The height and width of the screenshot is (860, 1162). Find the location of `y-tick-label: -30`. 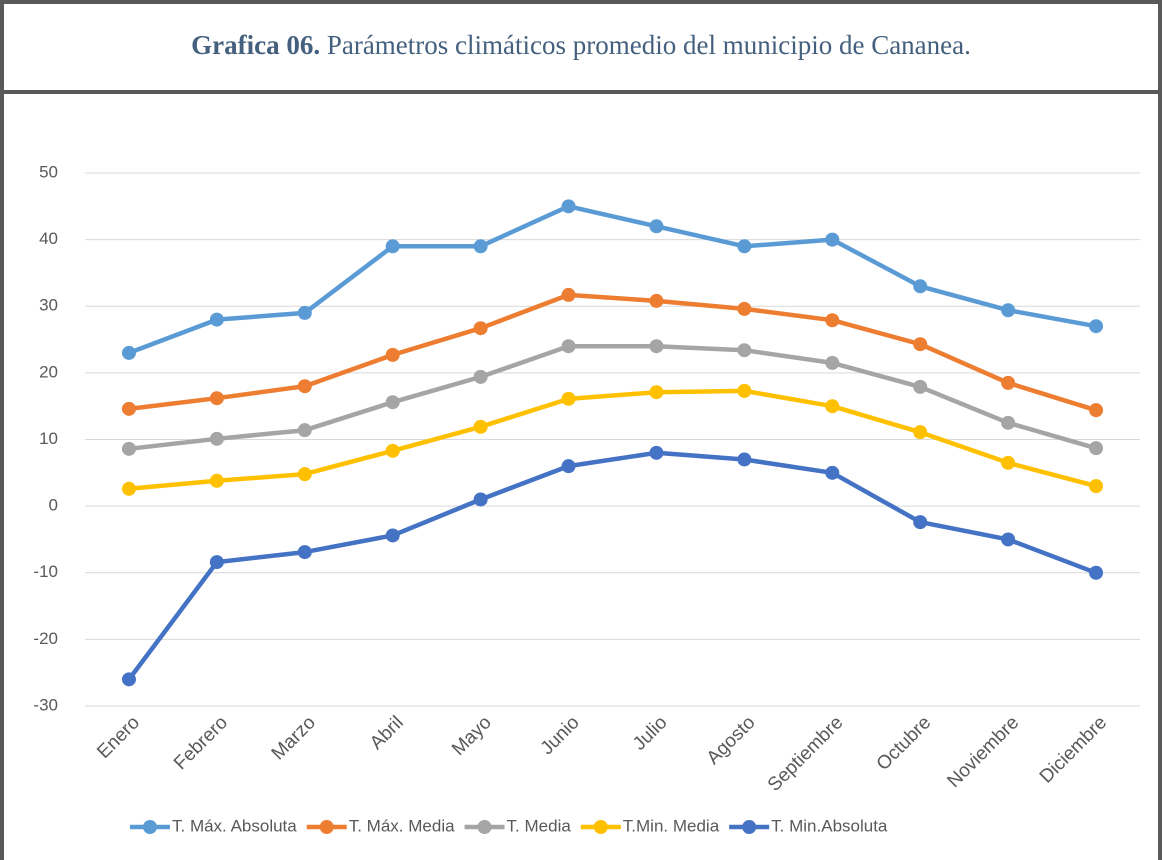

y-tick-label: -30 is located at coordinates (45, 704).